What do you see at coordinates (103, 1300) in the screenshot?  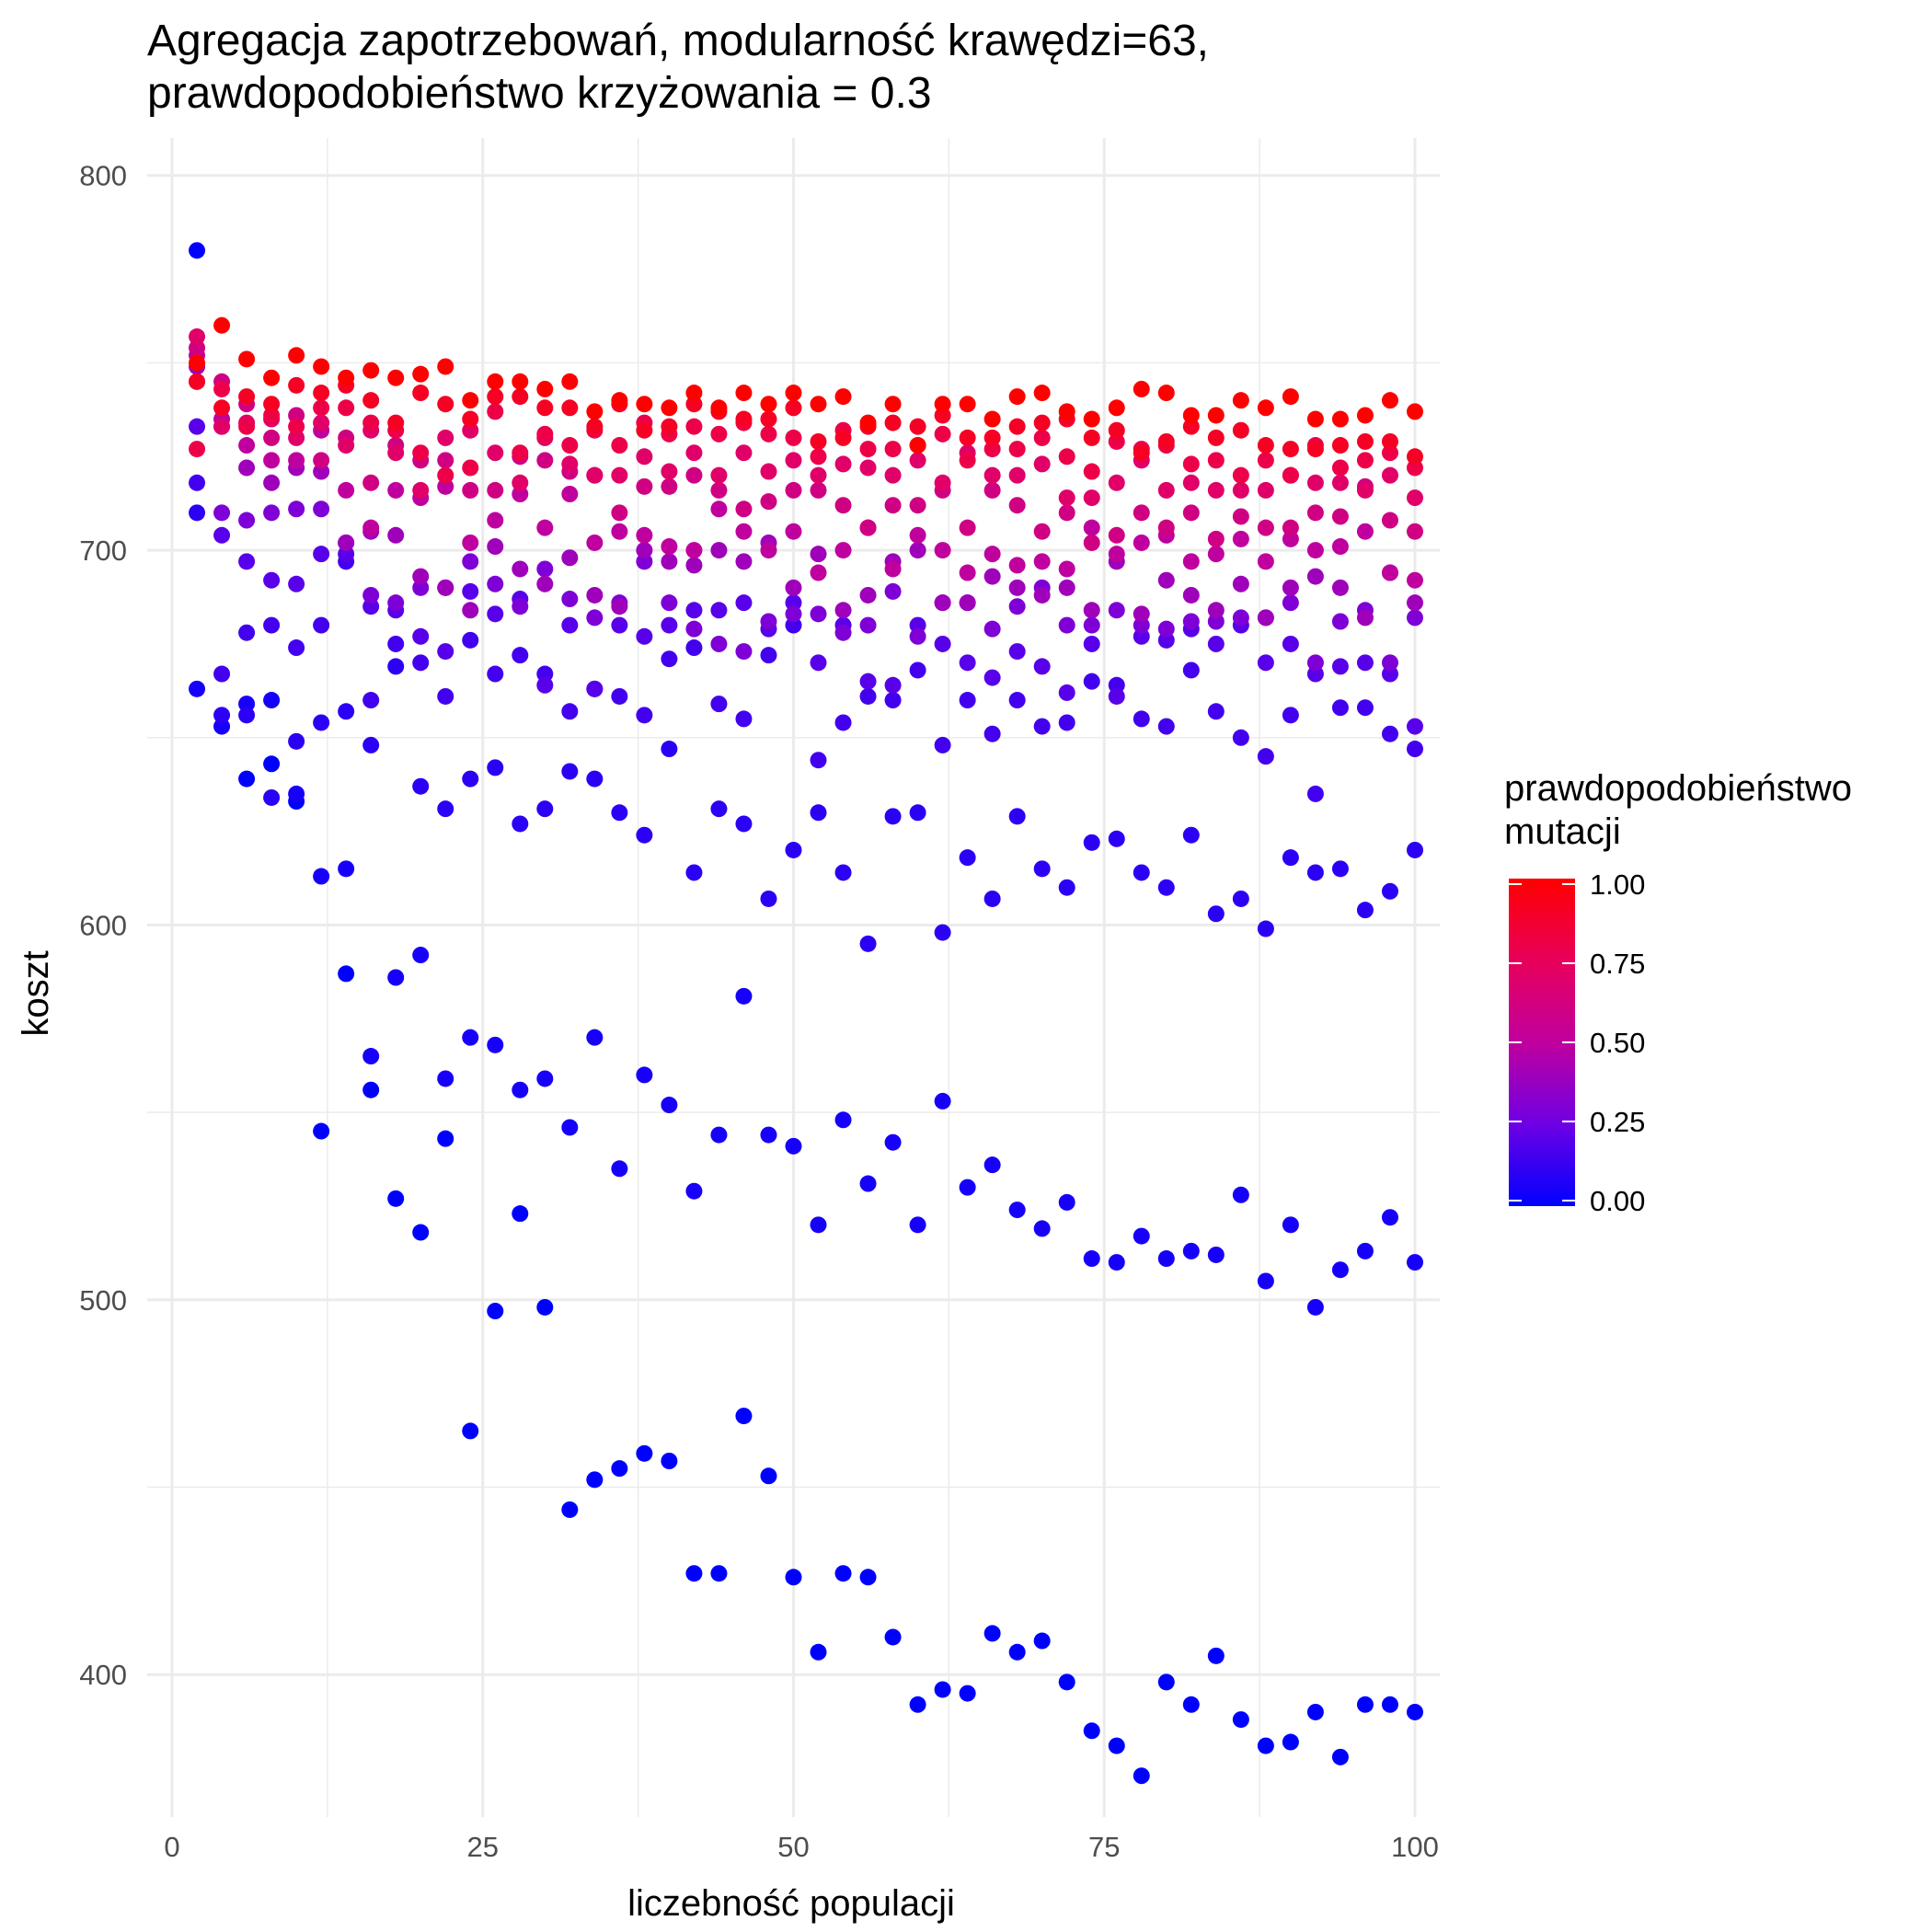 I see `y-tick-label: 500` at bounding box center [103, 1300].